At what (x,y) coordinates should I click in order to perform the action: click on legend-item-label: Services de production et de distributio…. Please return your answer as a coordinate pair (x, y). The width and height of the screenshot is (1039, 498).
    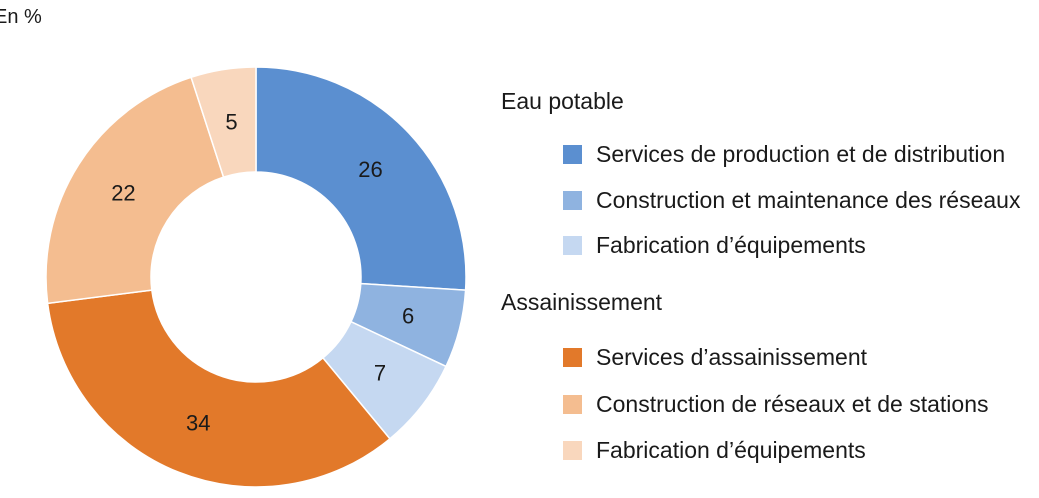
    Looking at the image, I should click on (801, 153).